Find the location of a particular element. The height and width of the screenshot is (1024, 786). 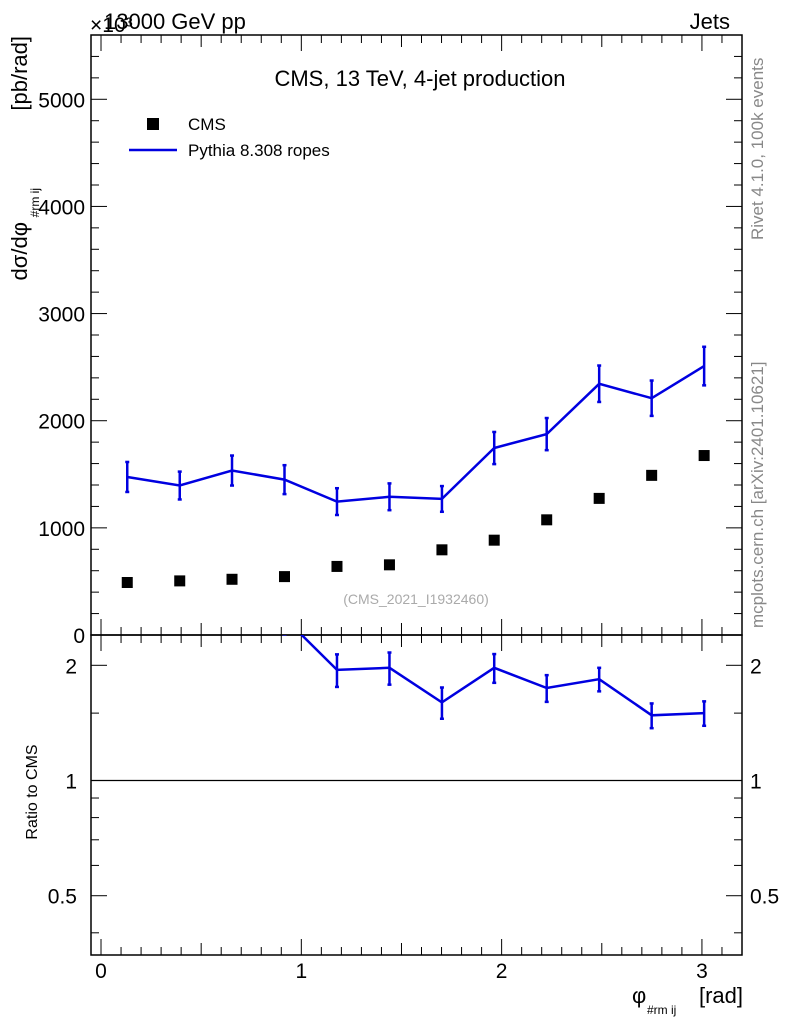

ratio-y-tick-label: 2 is located at coordinates (71, 666).